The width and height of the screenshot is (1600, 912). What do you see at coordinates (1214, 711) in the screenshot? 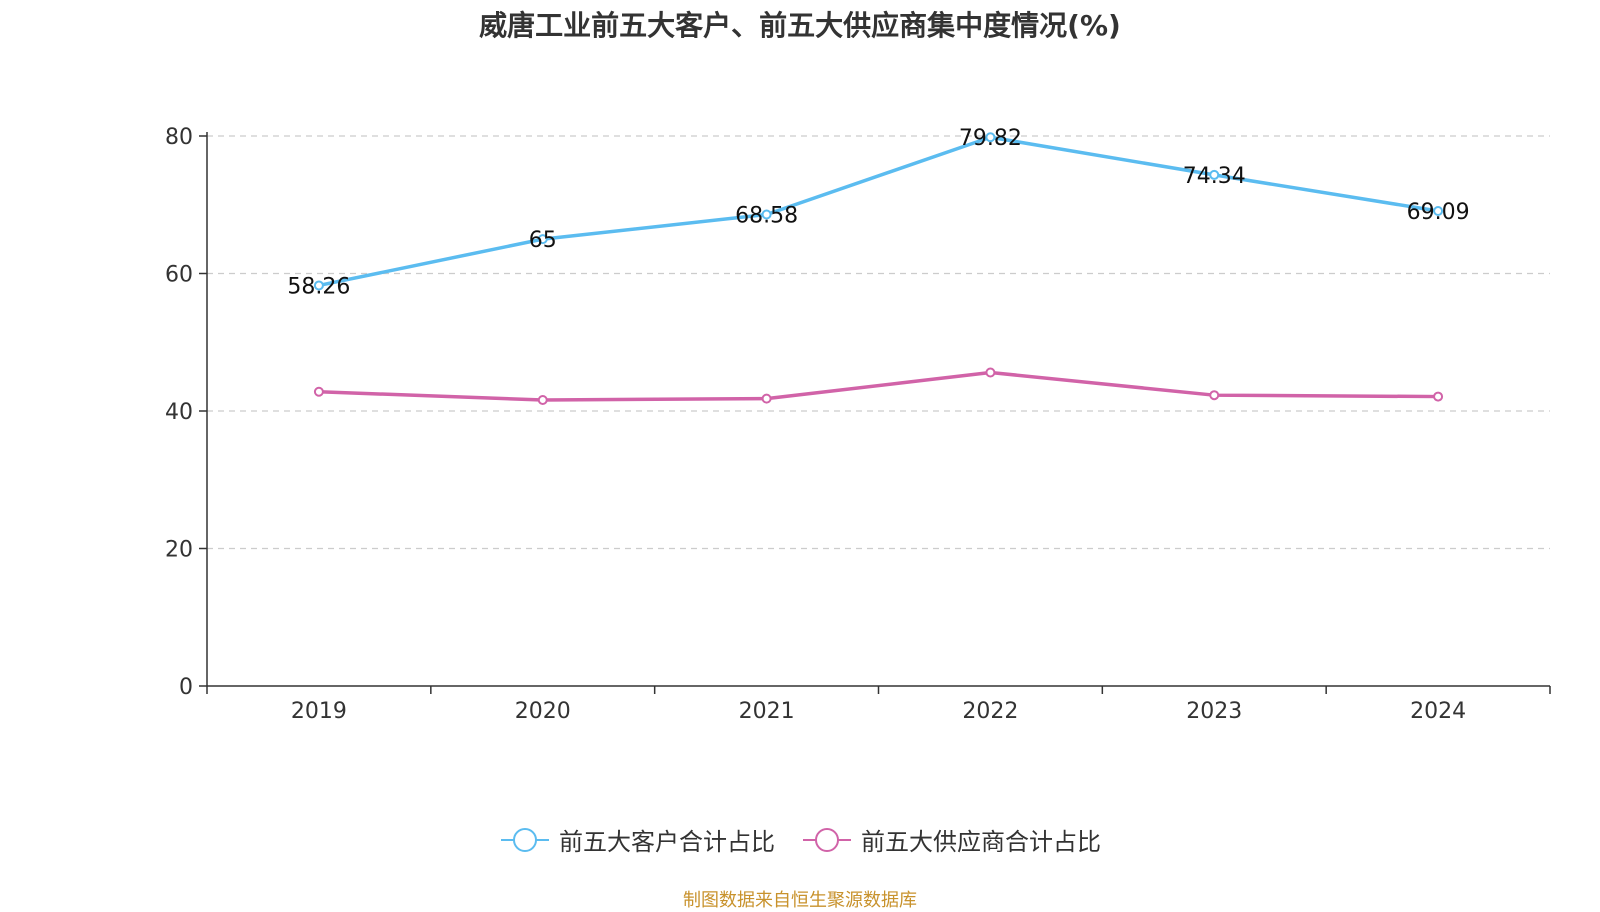
I see `x-tick-label: 2023` at bounding box center [1214, 711].